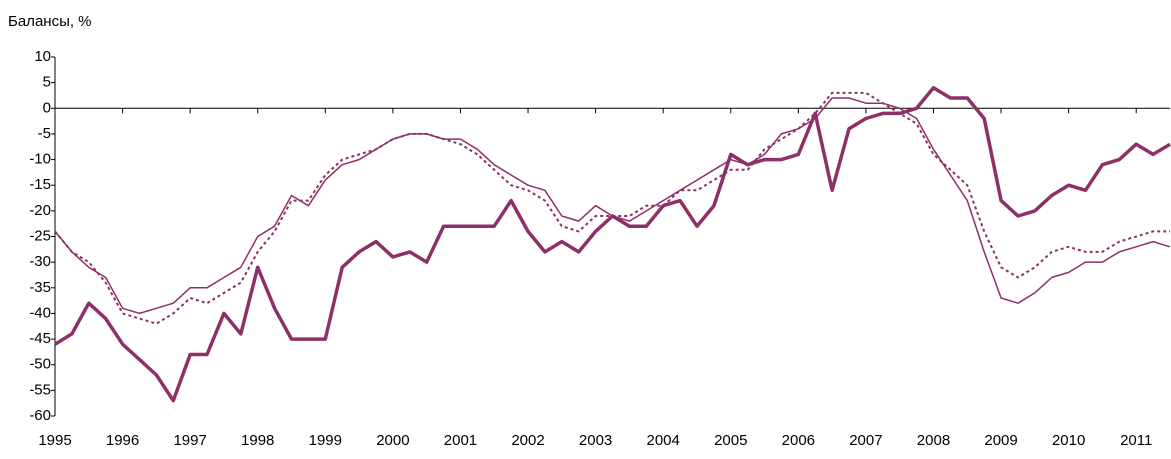 The image size is (1171, 459). I want to click on x-tick-label: 2007, so click(865, 440).